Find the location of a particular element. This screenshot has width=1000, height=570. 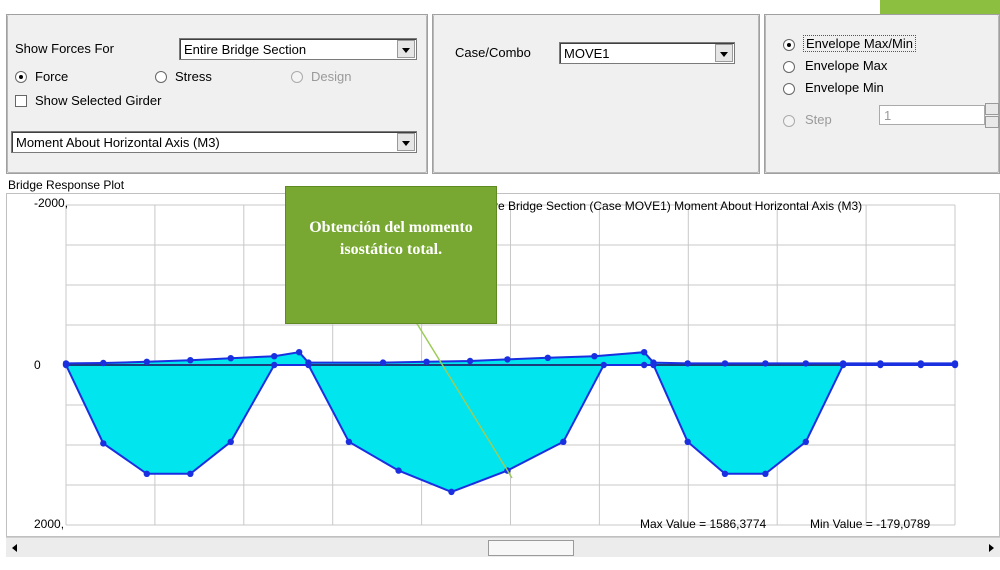

callout-pointer-line is located at coordinates (464, 400).